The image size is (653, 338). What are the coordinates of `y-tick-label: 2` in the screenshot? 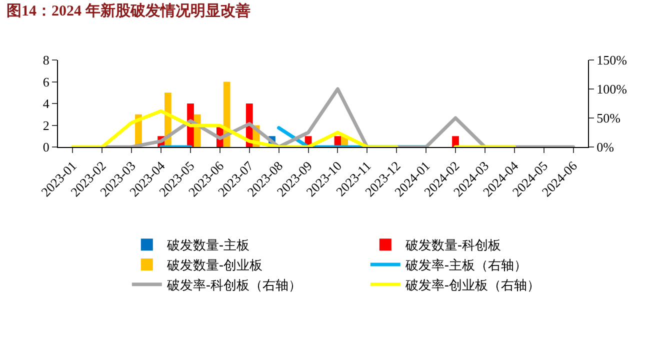 It's located at (46, 125).